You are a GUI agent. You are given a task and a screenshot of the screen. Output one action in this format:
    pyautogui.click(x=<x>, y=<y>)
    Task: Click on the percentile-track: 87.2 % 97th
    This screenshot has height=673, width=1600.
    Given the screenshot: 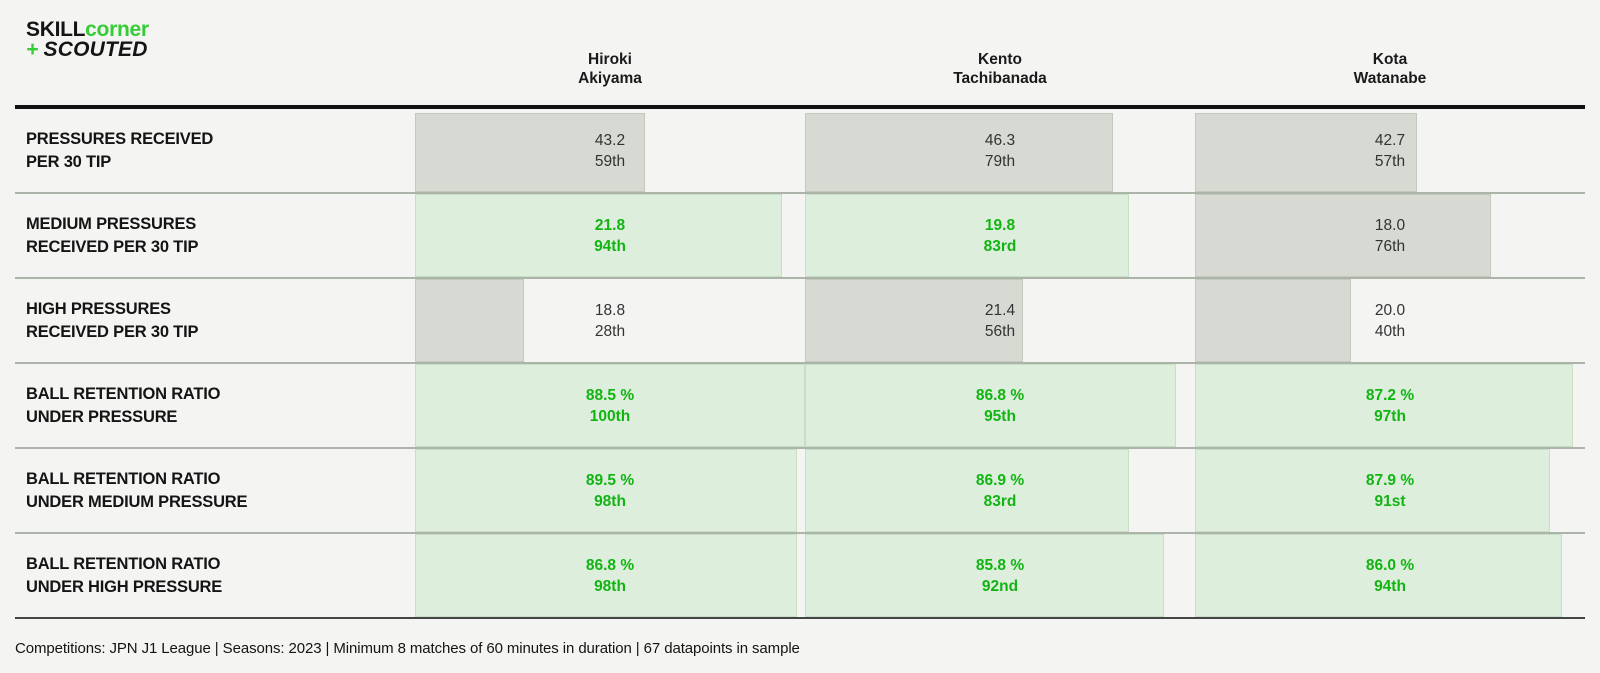 What is the action you would take?
    pyautogui.click(x=1390, y=405)
    